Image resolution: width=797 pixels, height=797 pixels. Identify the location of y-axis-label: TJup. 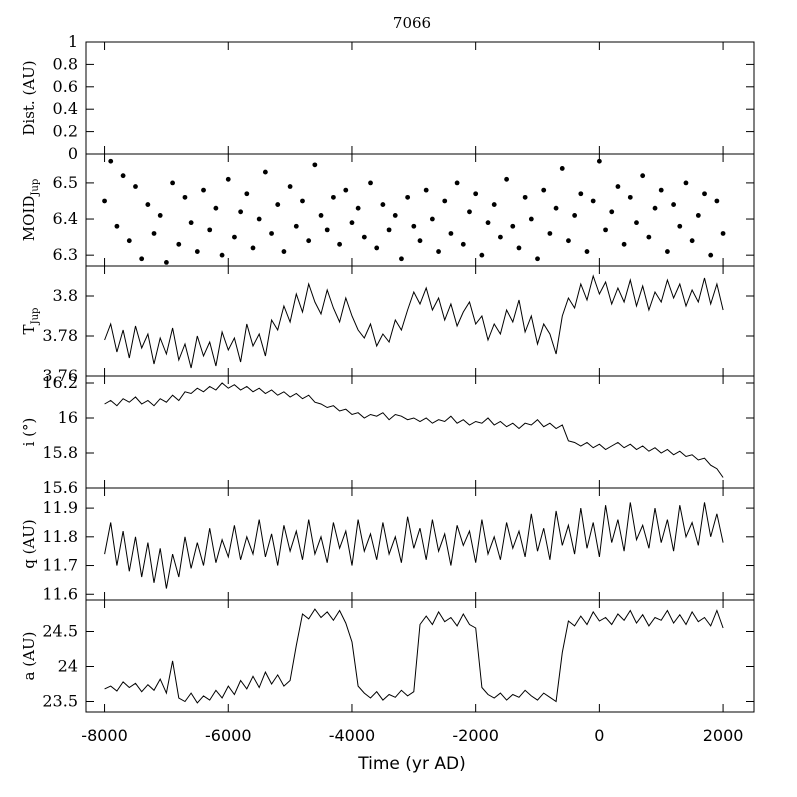
(30, 321).